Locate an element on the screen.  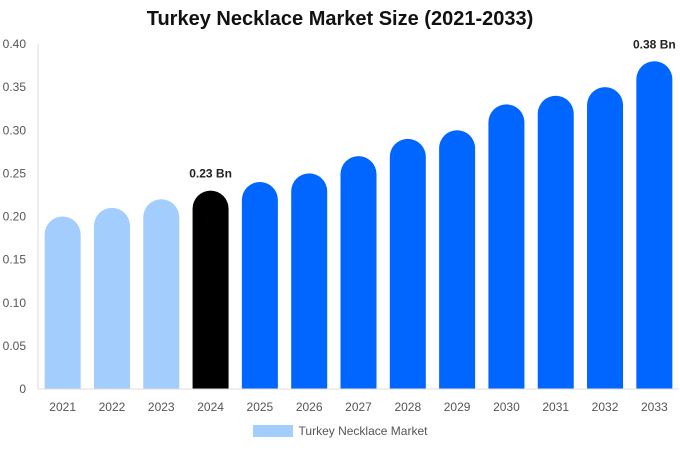
legend-label: Turkey Necklace Market is located at coordinates (363, 431).